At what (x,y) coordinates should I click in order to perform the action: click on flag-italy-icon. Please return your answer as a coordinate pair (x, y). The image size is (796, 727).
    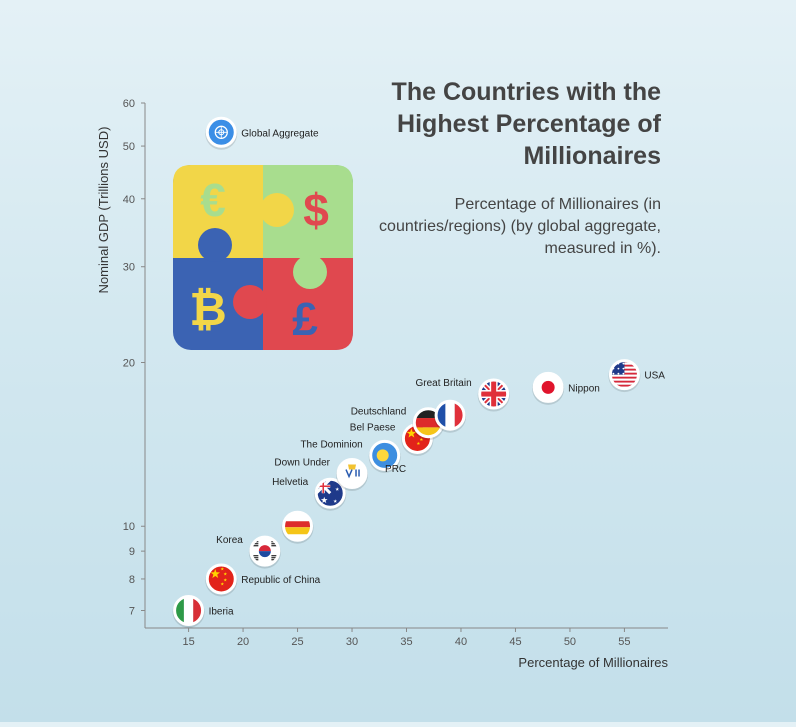
    Looking at the image, I should click on (188, 610).